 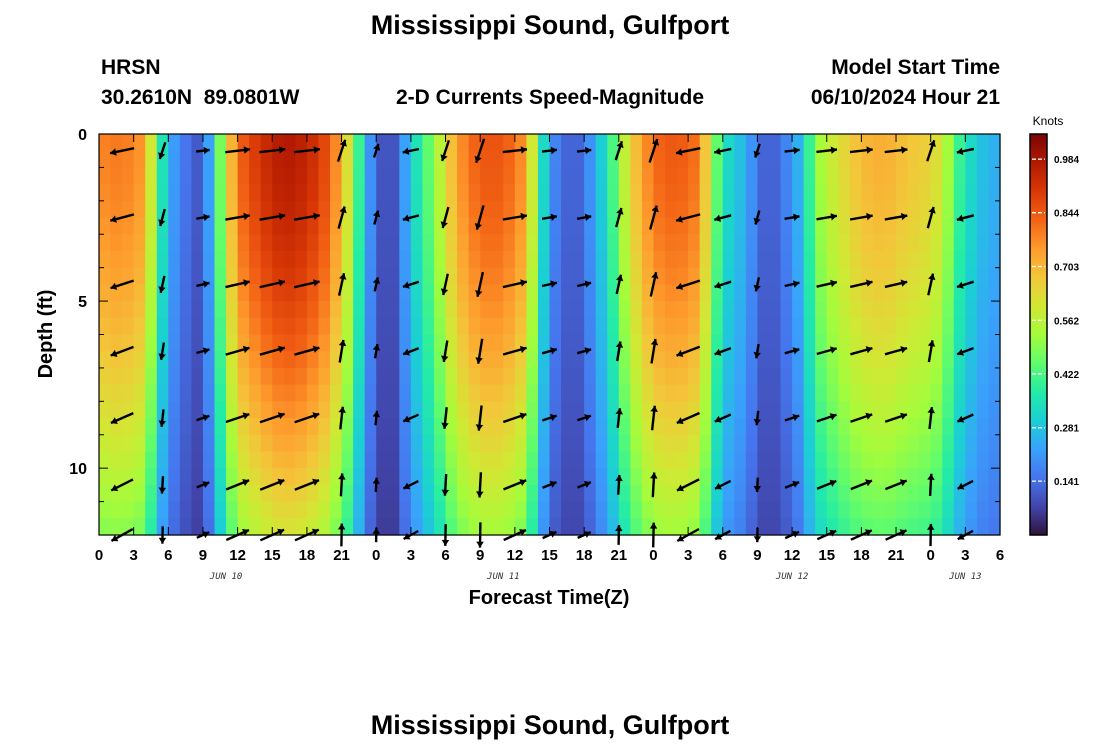 I want to click on x-tick-label: 6, so click(x=1000, y=555).